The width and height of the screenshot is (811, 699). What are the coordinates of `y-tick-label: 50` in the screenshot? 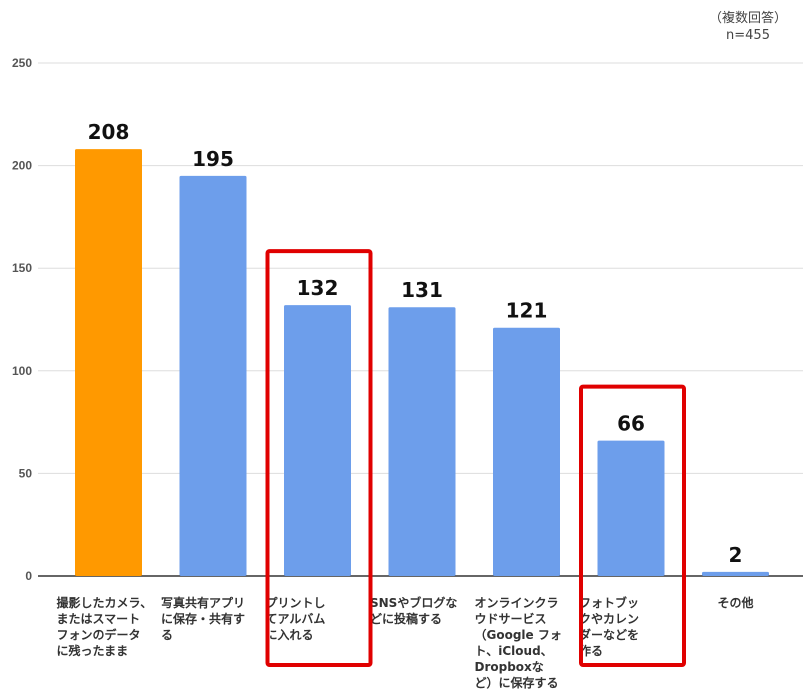 It's located at (26, 473).